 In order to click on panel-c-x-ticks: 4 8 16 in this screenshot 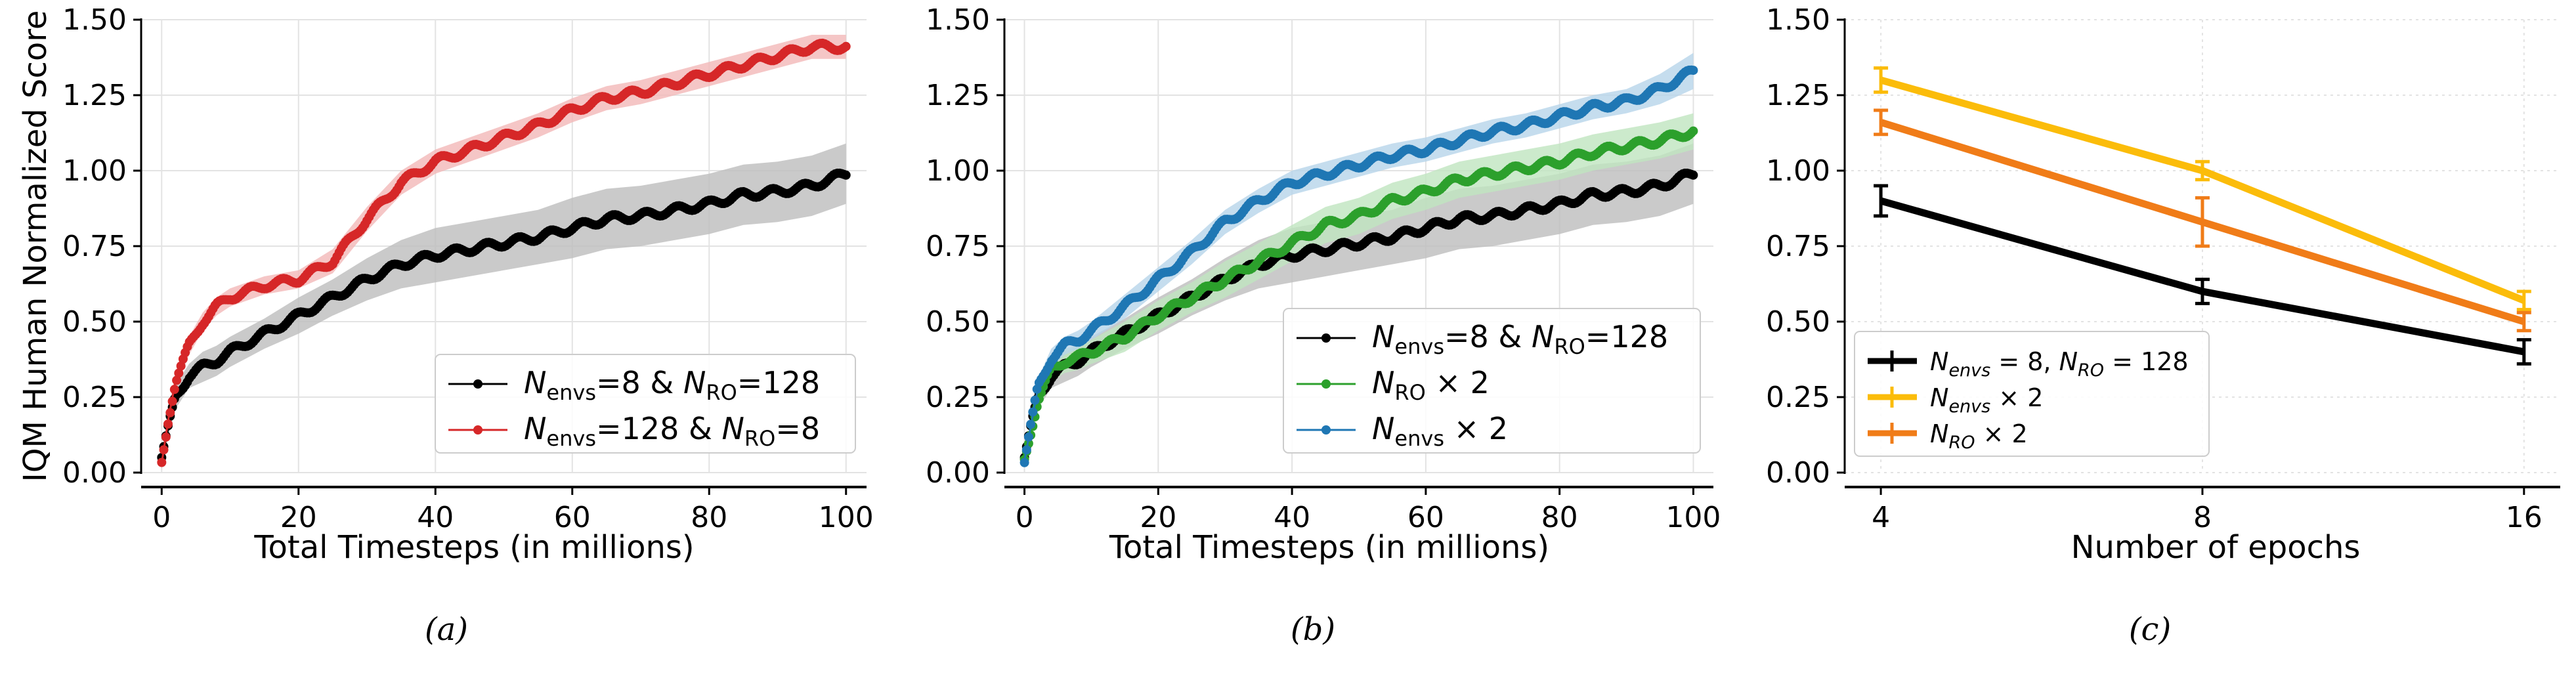, I will do `click(2207, 517)`.